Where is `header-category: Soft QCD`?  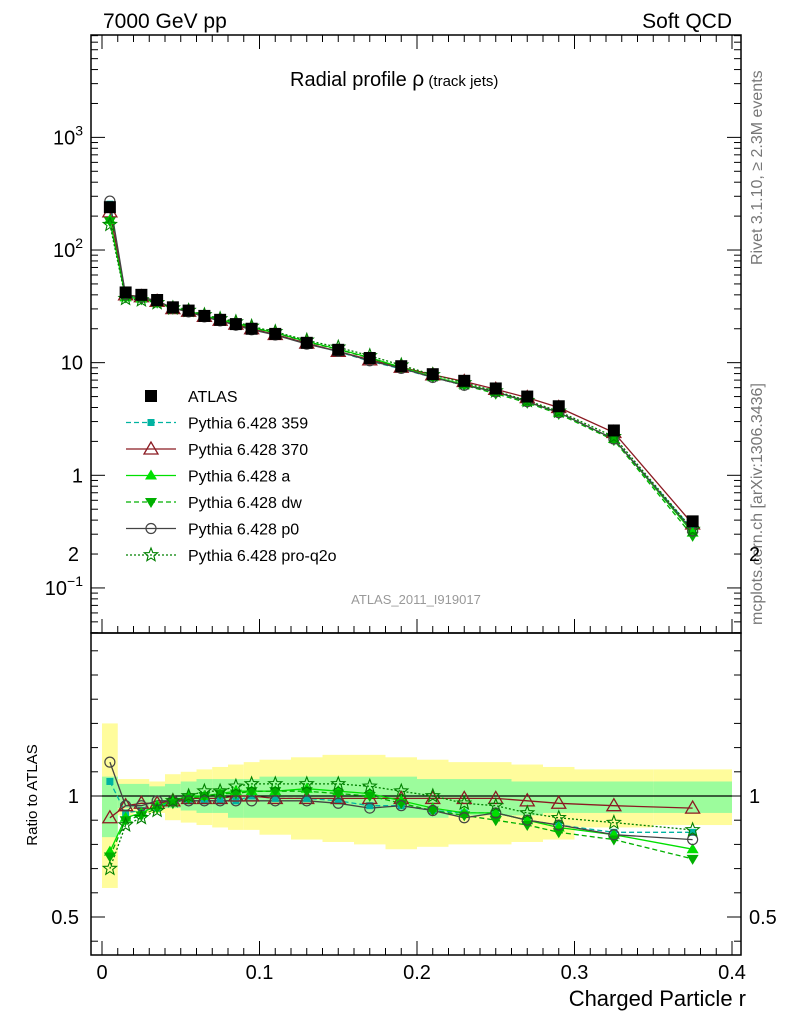
header-category: Soft QCD is located at coordinates (687, 21).